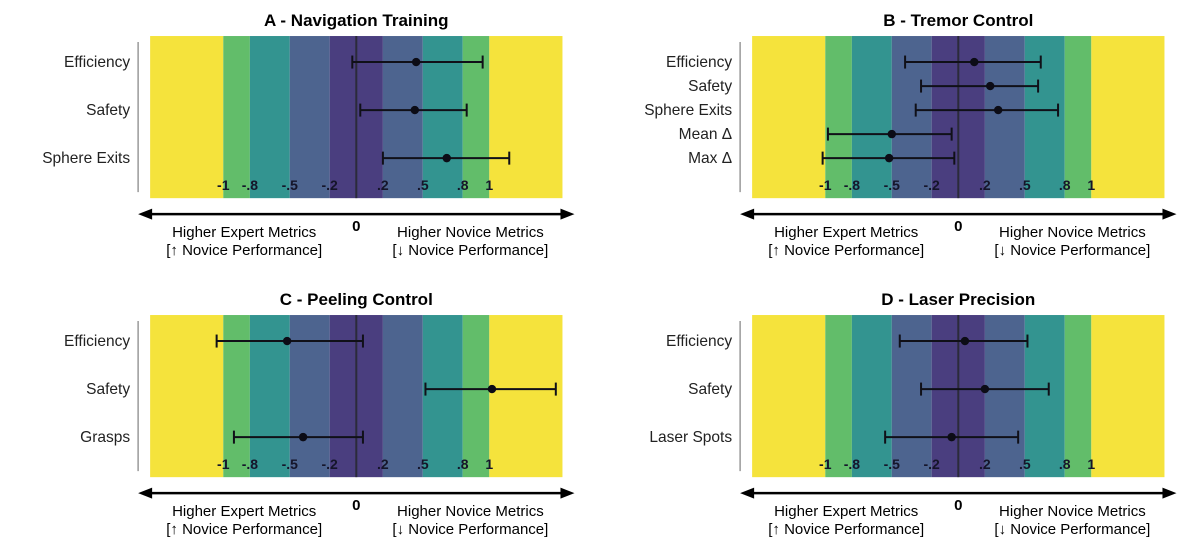 The width and height of the screenshot is (1203, 559). Describe the element at coordinates (1072, 511) in the screenshot. I see `right-direction-label: Higher Novice Metrics` at that location.